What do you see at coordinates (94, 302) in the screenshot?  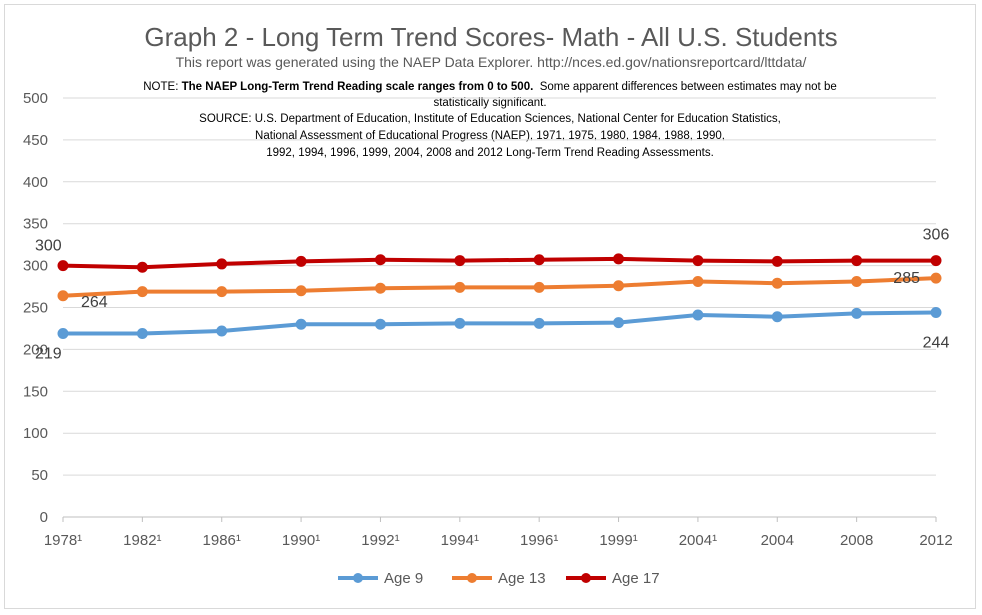 I see `data-label: 264` at bounding box center [94, 302].